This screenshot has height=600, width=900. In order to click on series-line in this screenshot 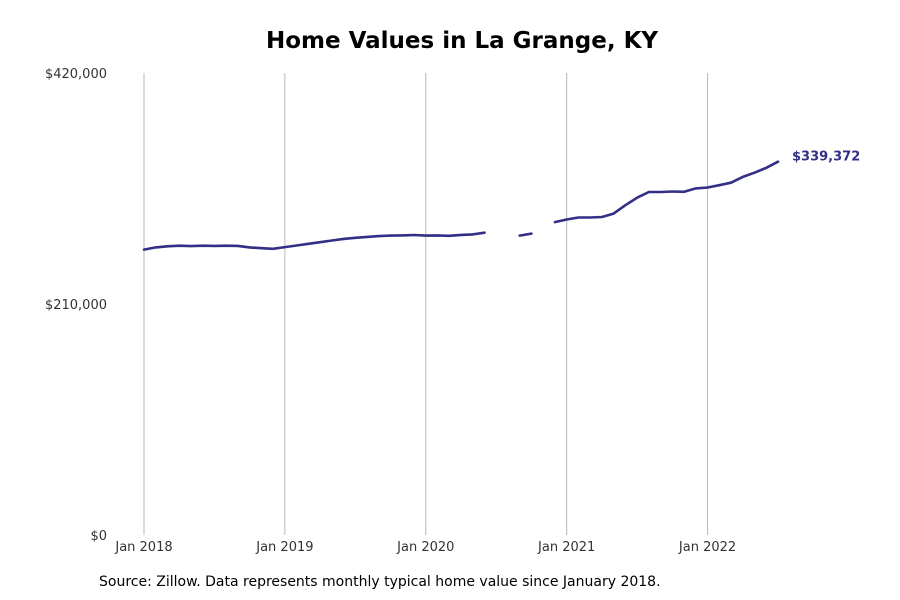, I will do `click(461, 205)`.